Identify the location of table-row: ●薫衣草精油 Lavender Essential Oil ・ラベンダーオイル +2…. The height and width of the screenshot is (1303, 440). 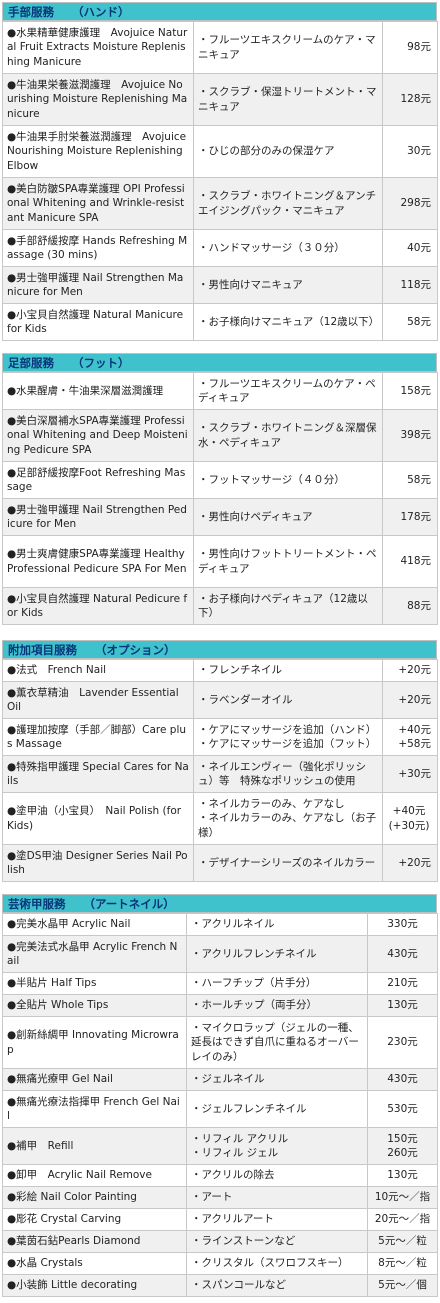
(220, 700).